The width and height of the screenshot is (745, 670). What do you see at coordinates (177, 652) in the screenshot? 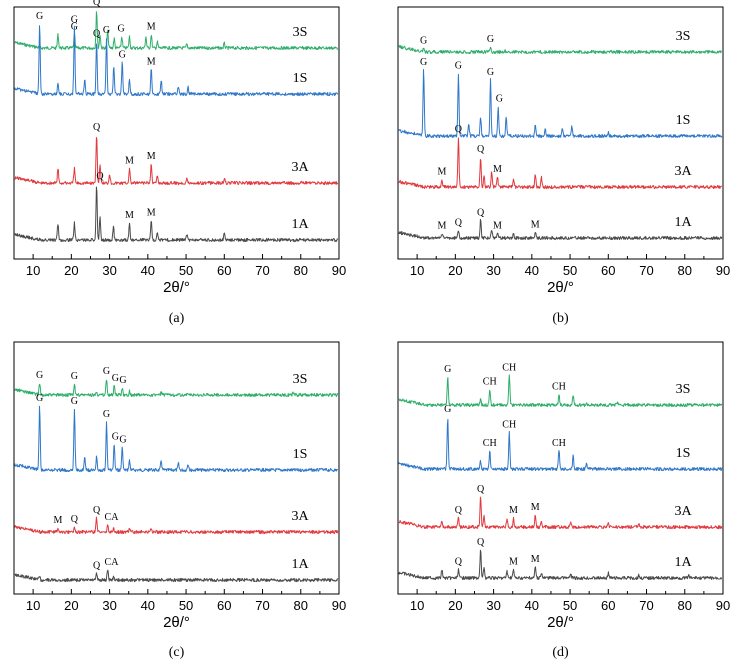
I see `panel-caption: (c)` at bounding box center [177, 652].